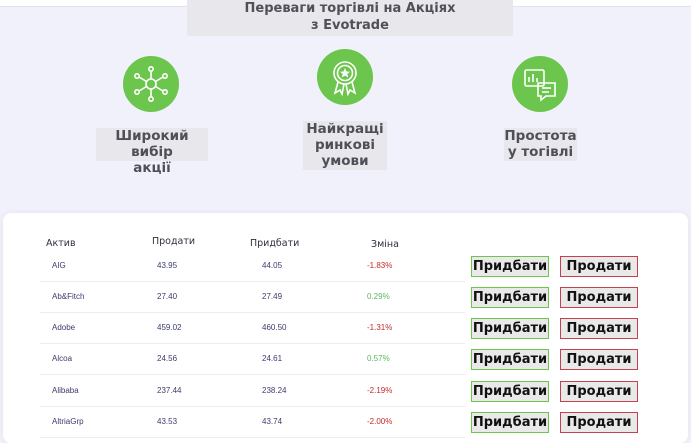  Describe the element at coordinates (64, 327) in the screenshot. I see `asset-name: Adobe` at that location.